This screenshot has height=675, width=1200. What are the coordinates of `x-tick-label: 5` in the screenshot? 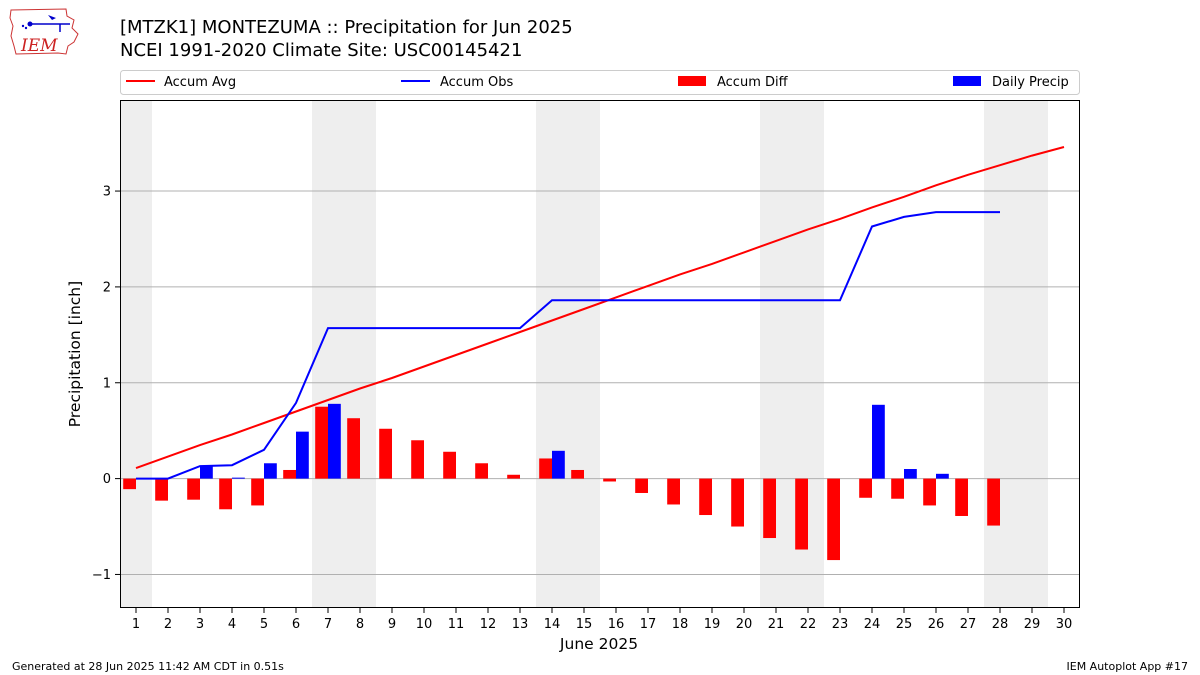 It's located at (264, 624).